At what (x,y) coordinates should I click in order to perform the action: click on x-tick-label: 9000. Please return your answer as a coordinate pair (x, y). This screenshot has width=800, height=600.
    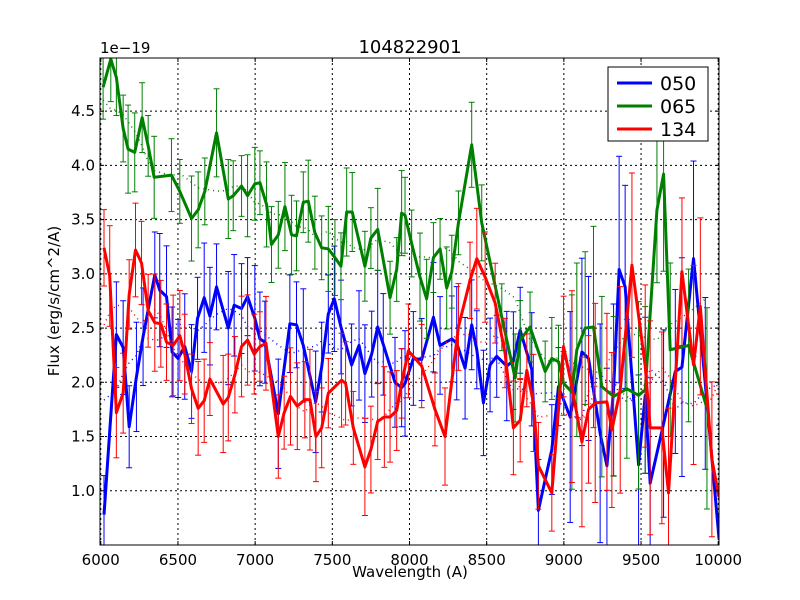
    Looking at the image, I should click on (564, 560).